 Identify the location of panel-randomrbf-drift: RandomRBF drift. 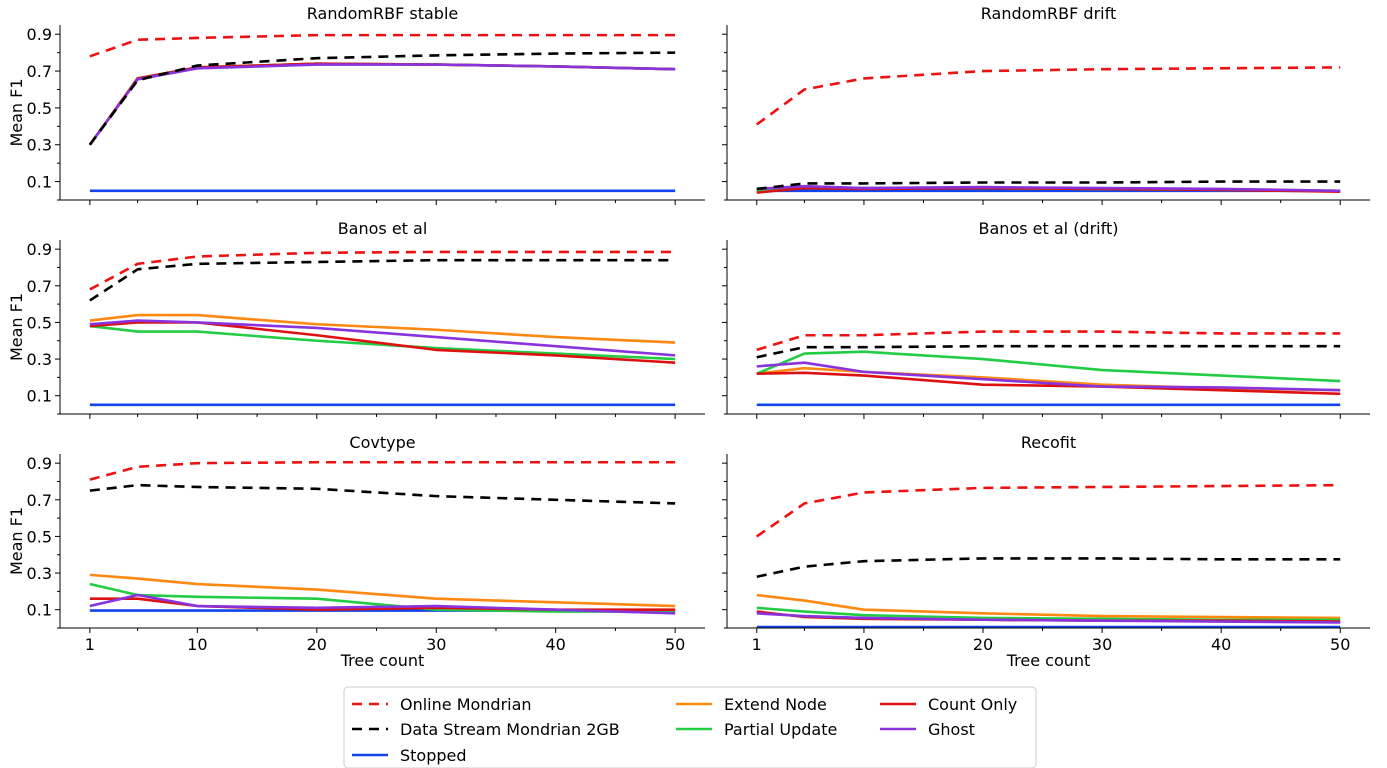
(1046, 104).